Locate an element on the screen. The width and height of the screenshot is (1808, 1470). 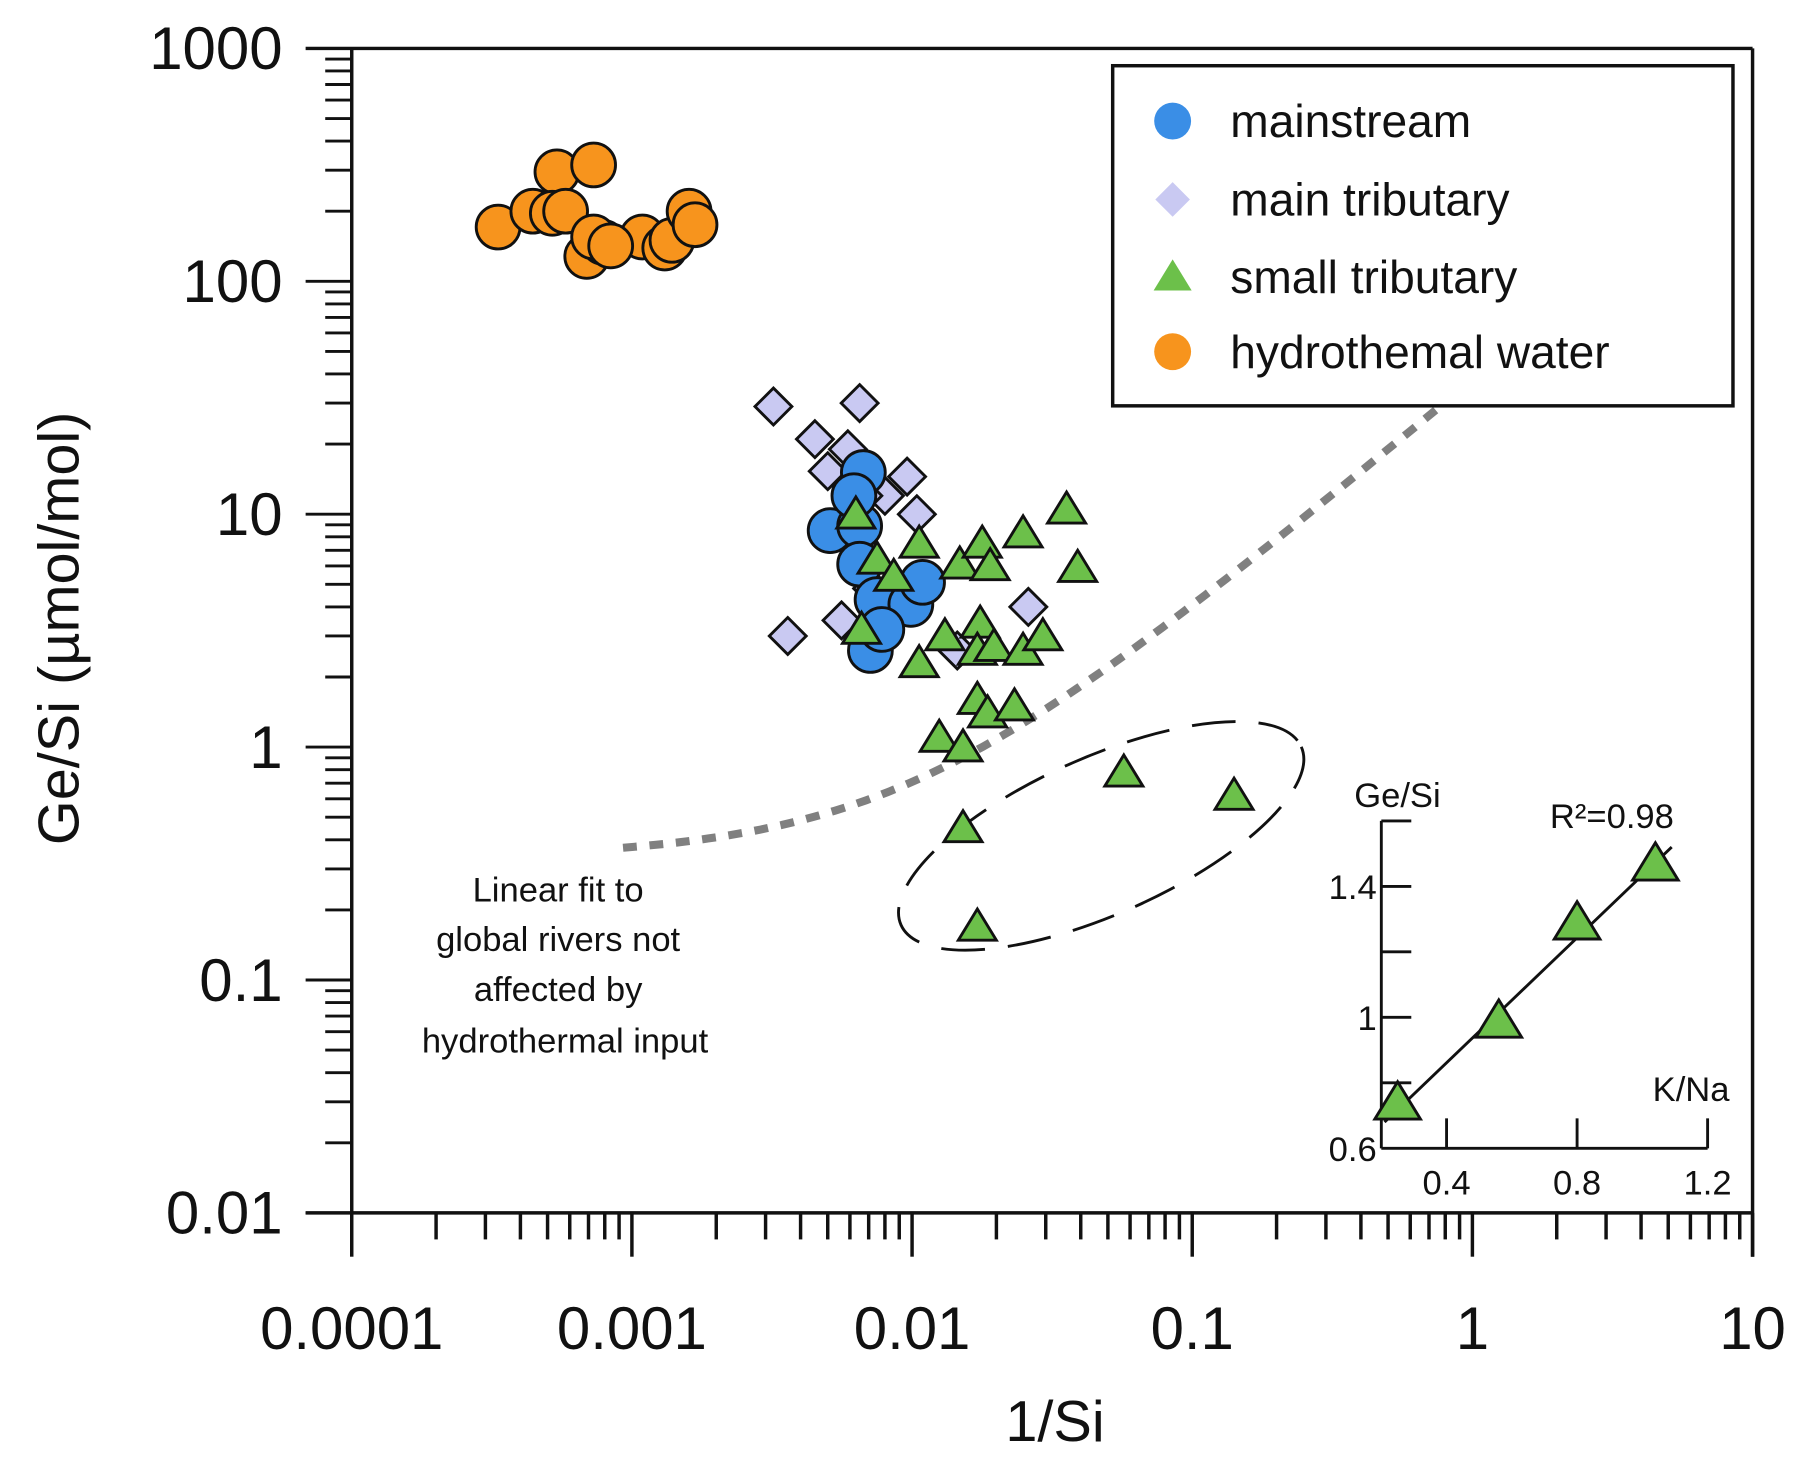
x-tick-label: 0.0001 is located at coordinates (351, 1328).